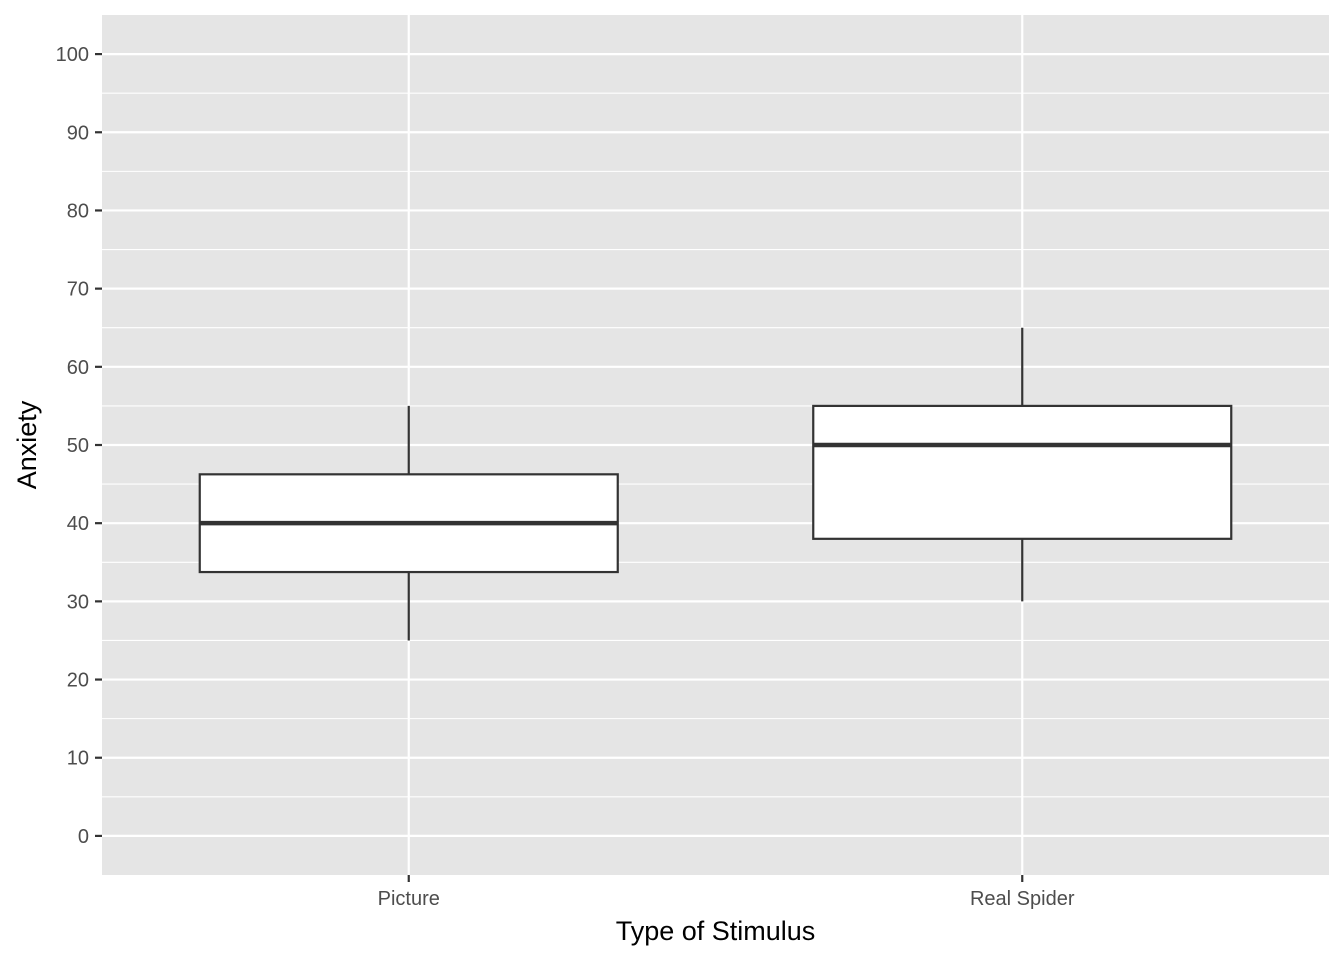  I want to click on y-tick-label: 50, so click(78, 446).